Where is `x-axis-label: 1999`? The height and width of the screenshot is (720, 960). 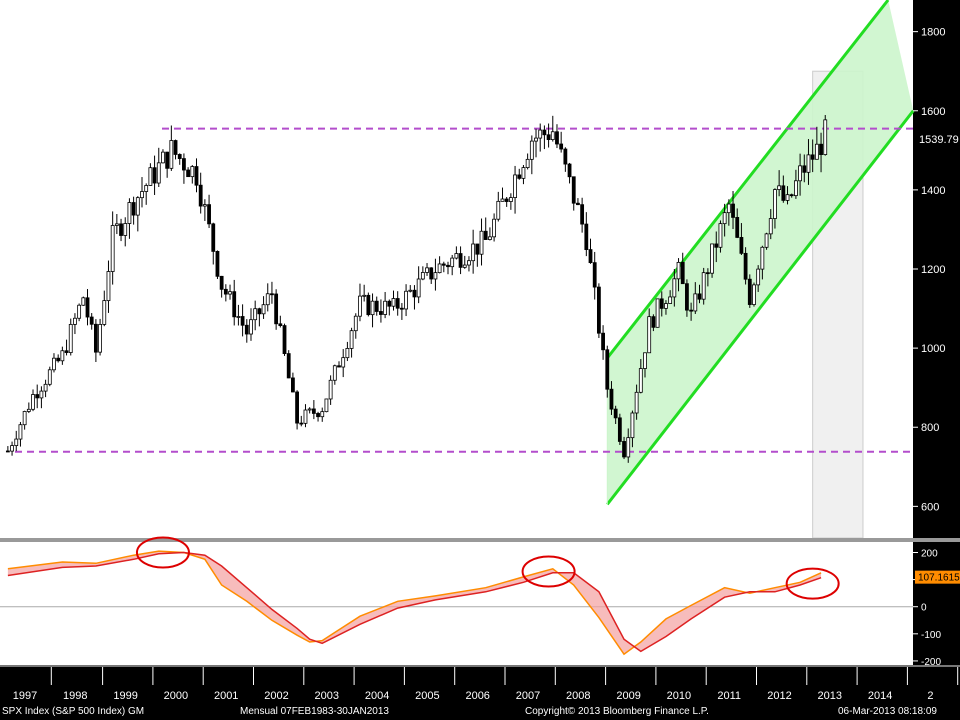
x-axis-label: 1999 is located at coordinates (125, 696).